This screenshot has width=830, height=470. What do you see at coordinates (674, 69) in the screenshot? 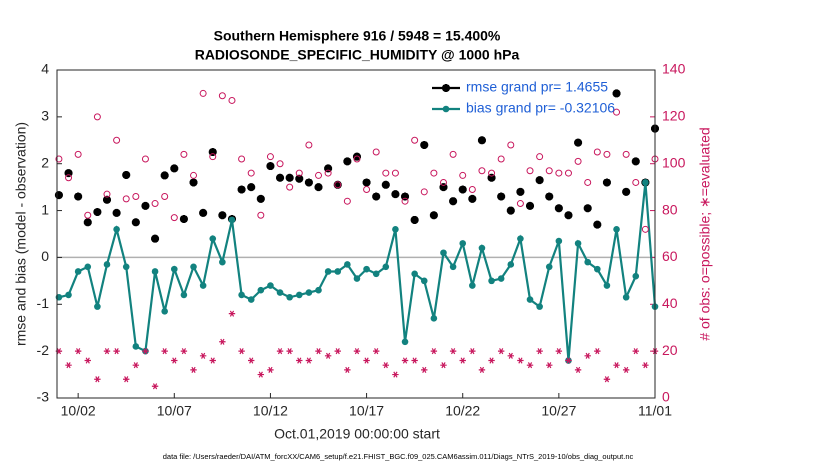
I see `y2-tick-label: 140` at bounding box center [674, 69].